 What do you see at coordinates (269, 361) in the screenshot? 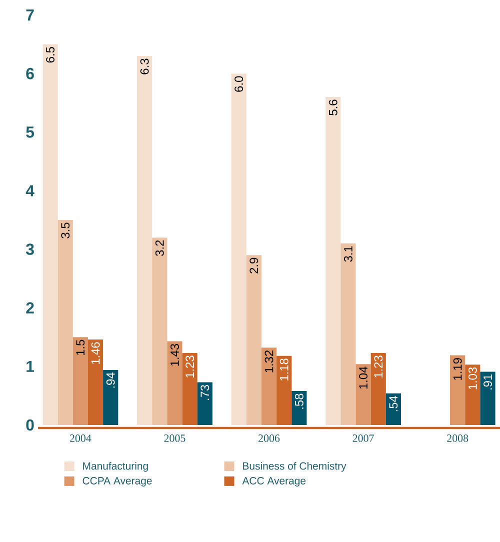
I see `data-label: 1.32` at bounding box center [269, 361].